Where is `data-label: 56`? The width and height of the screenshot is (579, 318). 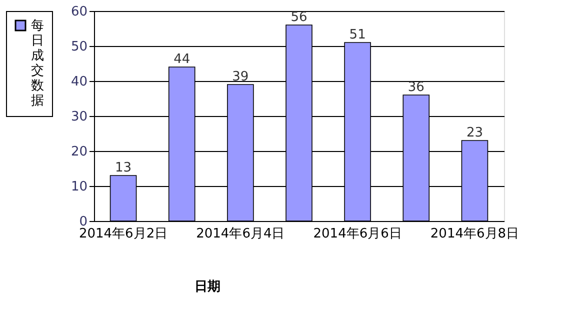 data-label: 56 is located at coordinates (299, 17).